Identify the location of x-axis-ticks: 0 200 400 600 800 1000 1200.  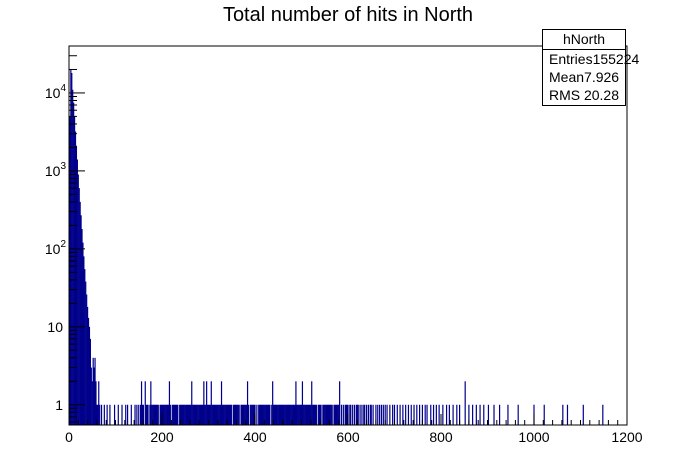
(354, 429).